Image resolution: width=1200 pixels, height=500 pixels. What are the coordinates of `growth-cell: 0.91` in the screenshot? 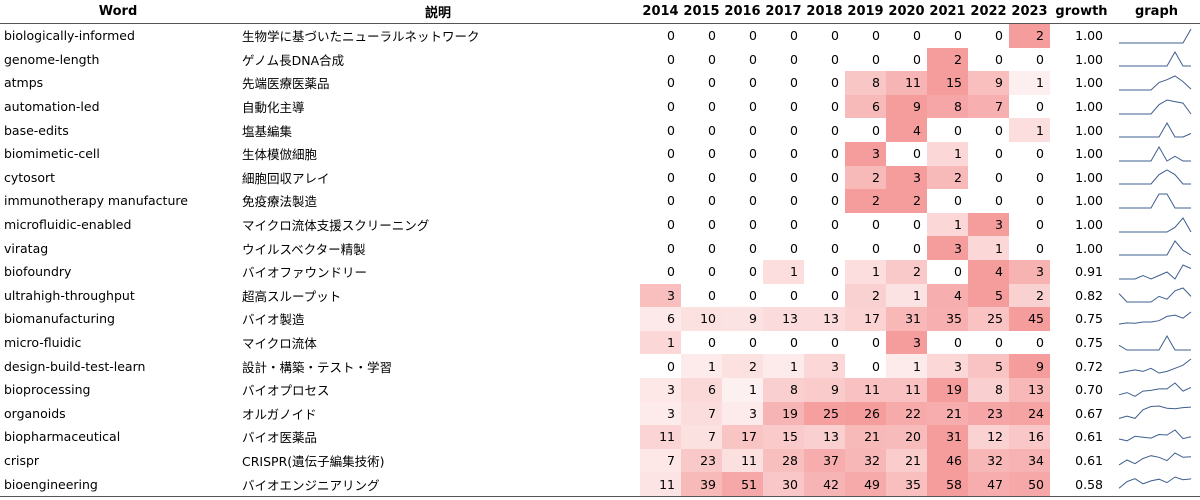 It's located at (1089, 272).